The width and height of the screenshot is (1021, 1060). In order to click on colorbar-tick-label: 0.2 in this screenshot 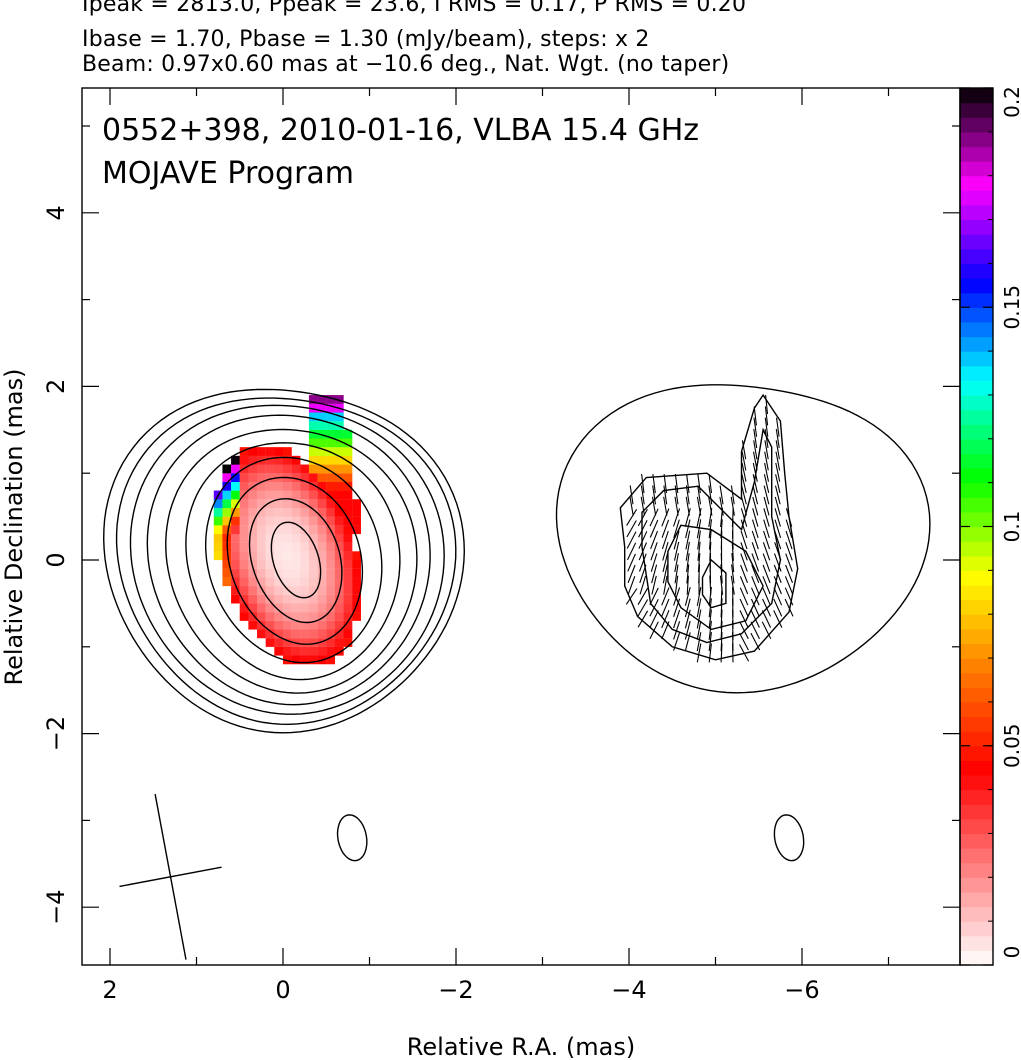, I will do `click(1010, 102)`.